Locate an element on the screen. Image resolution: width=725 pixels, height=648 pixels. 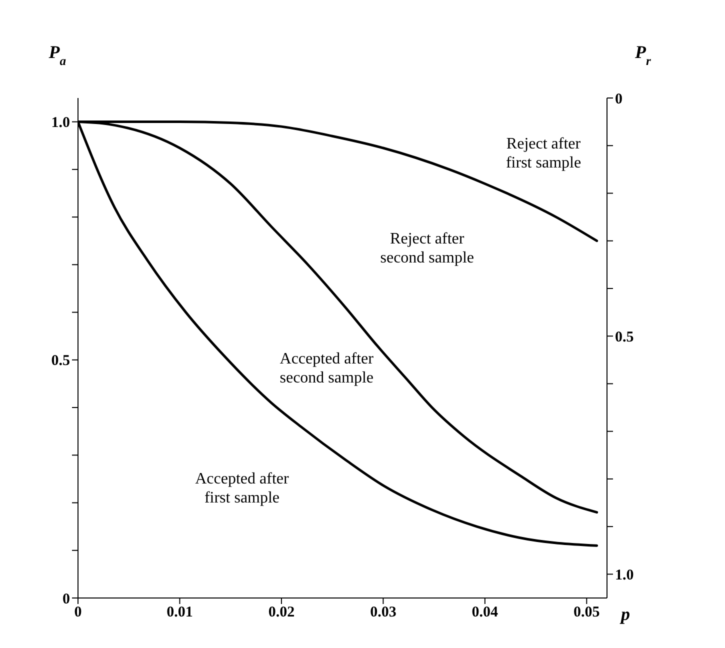
annotation: Reject after first sample is located at coordinates (544, 154).